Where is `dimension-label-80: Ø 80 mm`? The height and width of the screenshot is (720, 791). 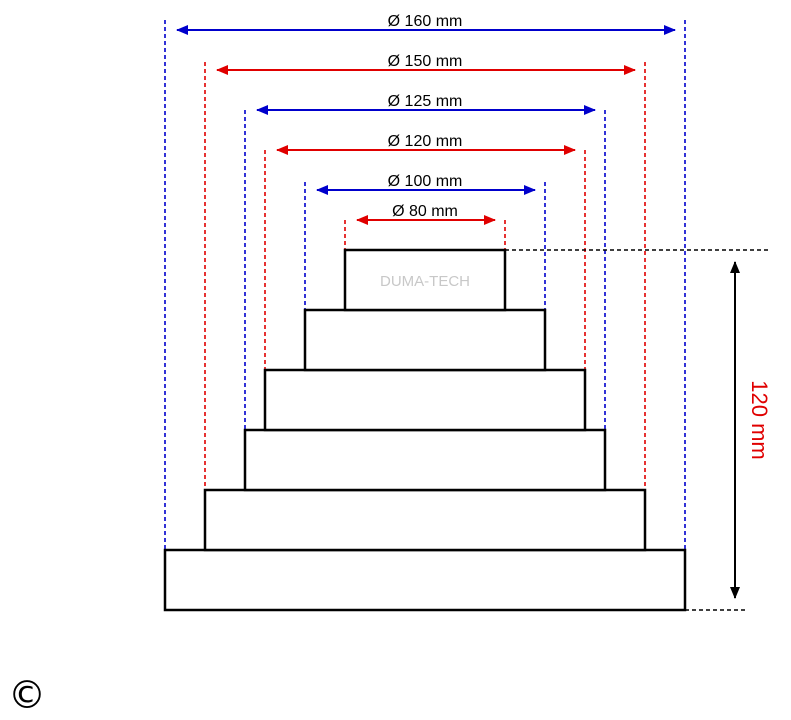
dimension-label-80: Ø 80 mm is located at coordinates (425, 211).